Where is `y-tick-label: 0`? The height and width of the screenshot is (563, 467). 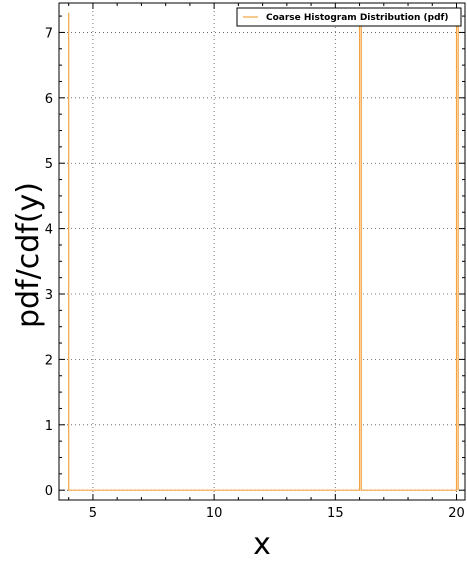 y-tick-label: 0 is located at coordinates (49, 491).